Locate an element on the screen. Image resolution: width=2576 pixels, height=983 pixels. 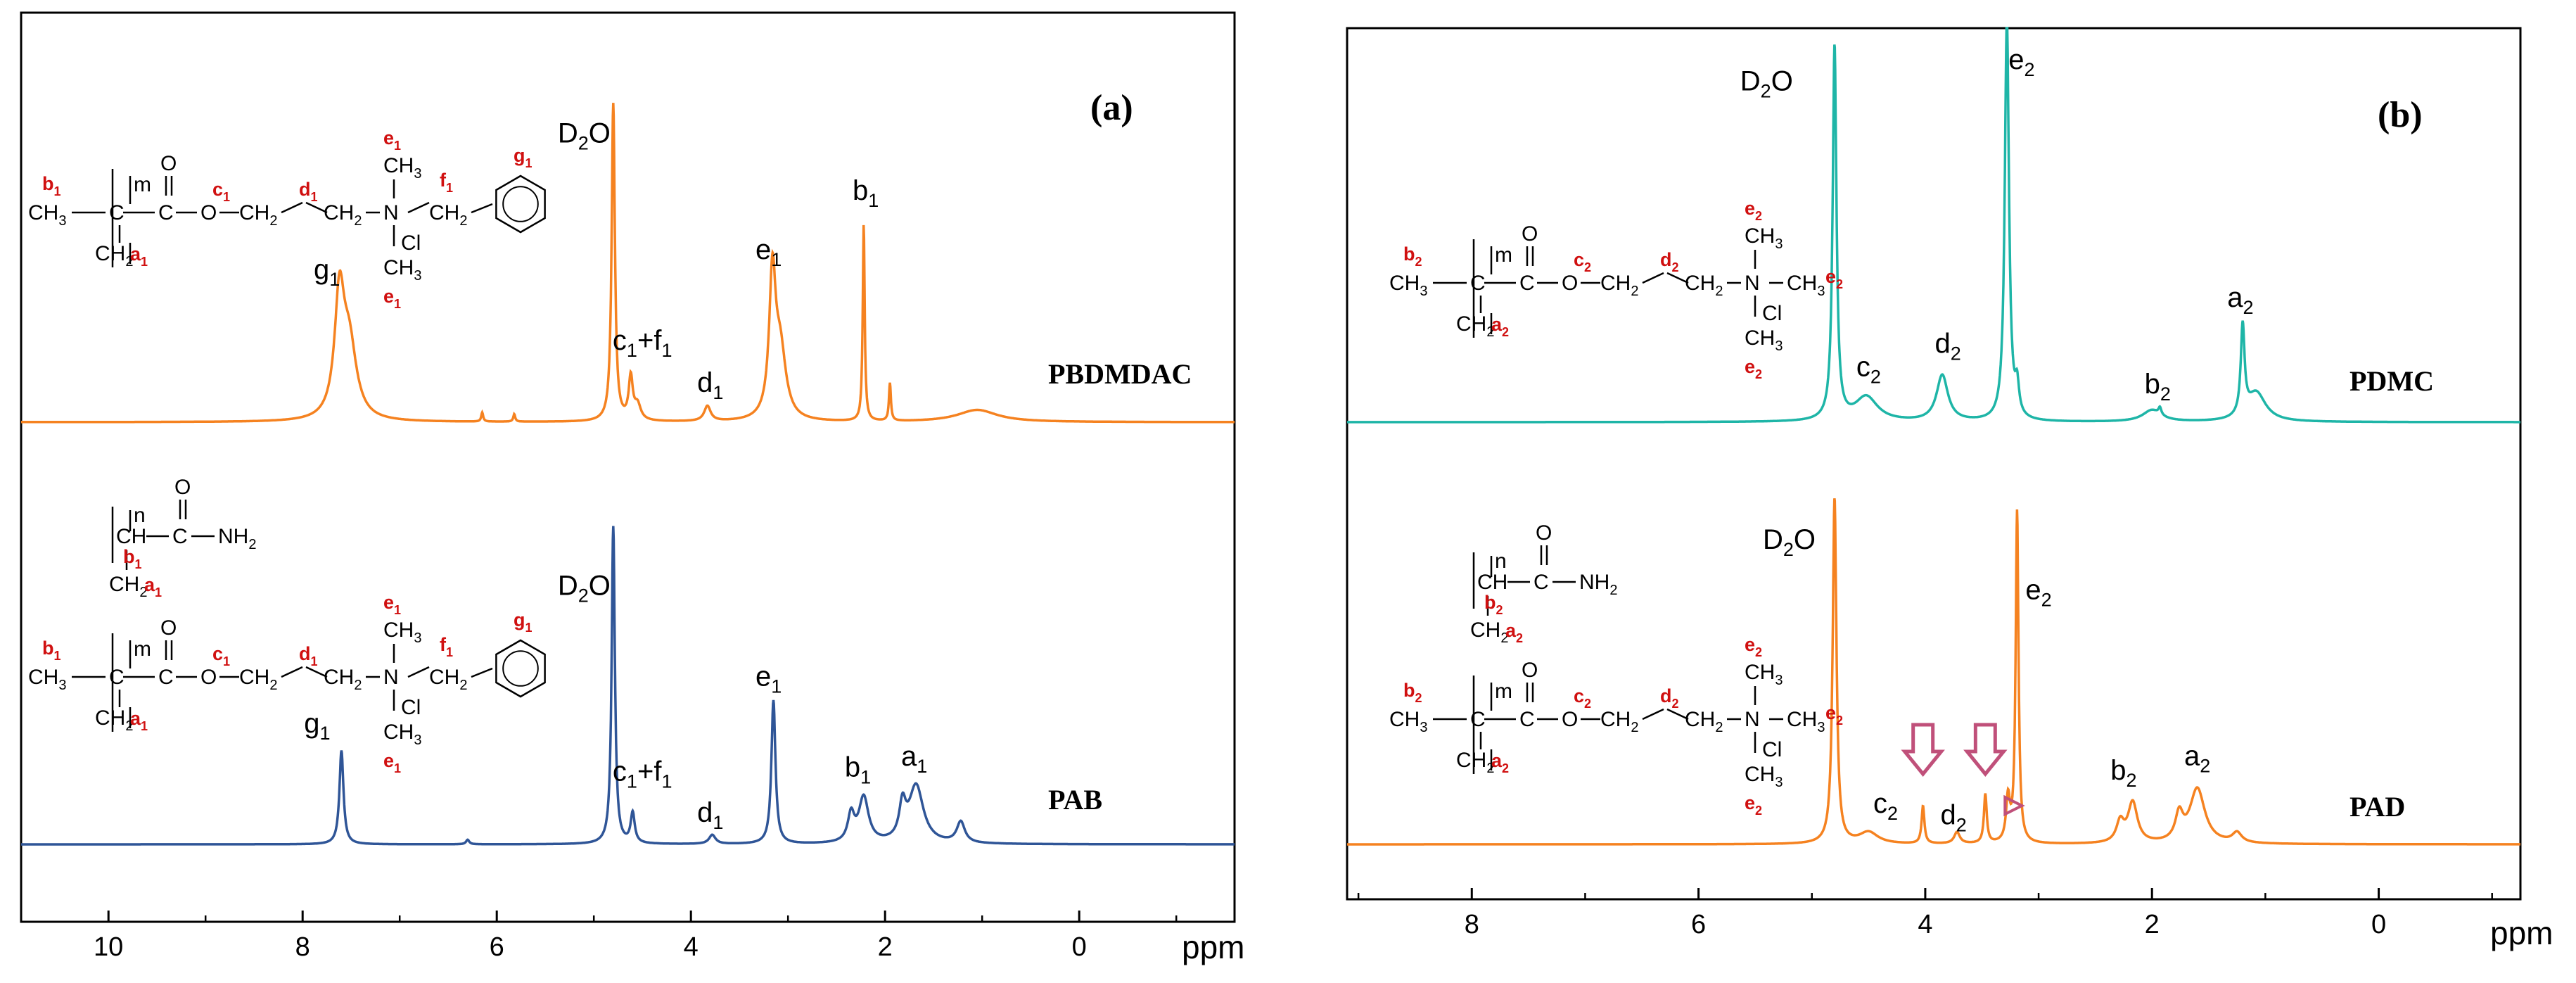
peak-label: a1 is located at coordinates (914, 759).